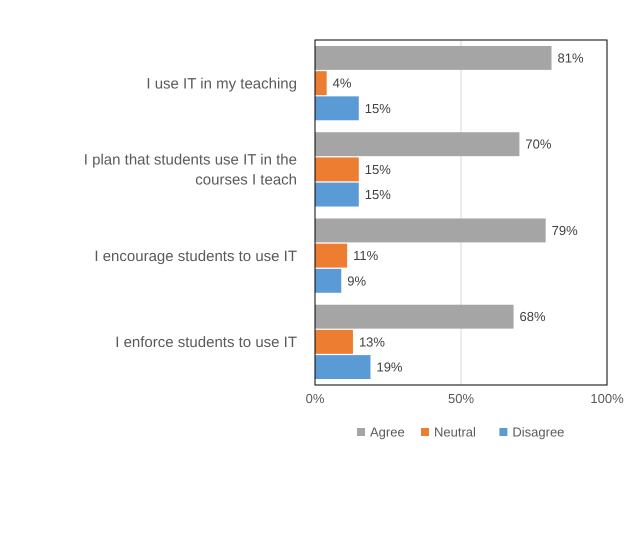 This screenshot has width=626, height=534. I want to click on data-label: 70%, so click(538, 144).